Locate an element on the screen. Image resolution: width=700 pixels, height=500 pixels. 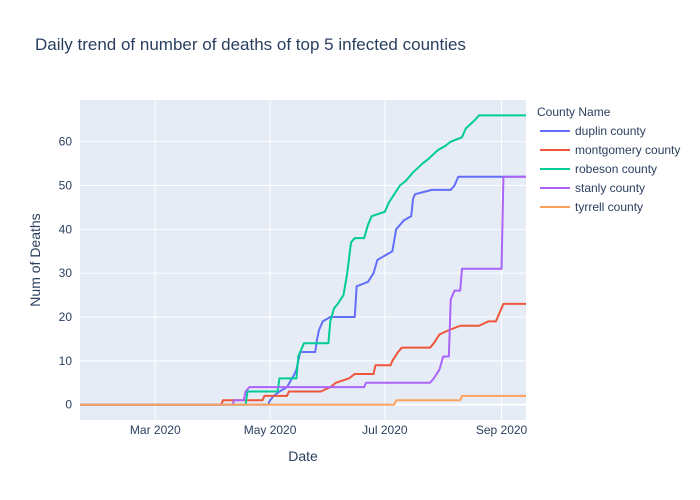
y-tick-label: 20 is located at coordinates (66, 317).